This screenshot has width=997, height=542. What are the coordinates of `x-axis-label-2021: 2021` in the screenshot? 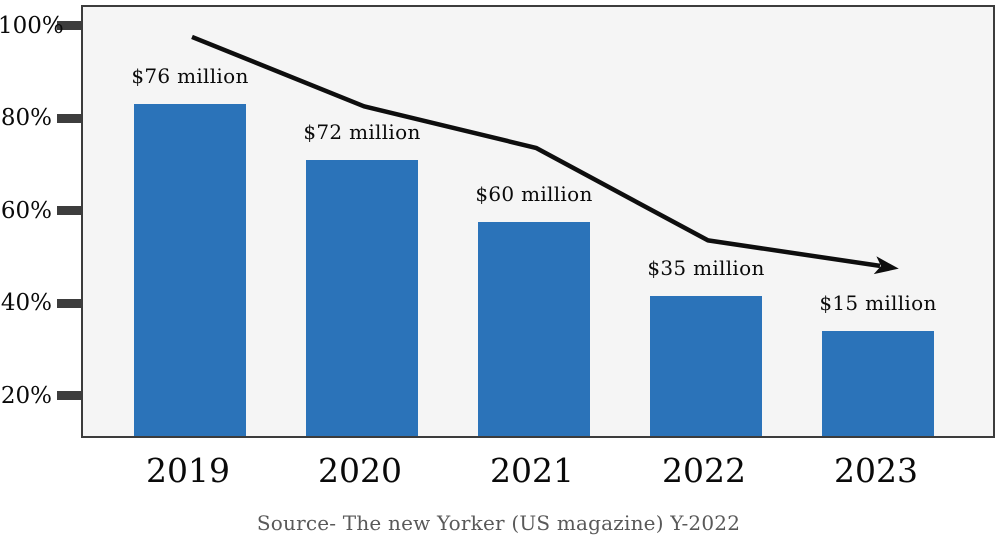 It's located at (532, 470).